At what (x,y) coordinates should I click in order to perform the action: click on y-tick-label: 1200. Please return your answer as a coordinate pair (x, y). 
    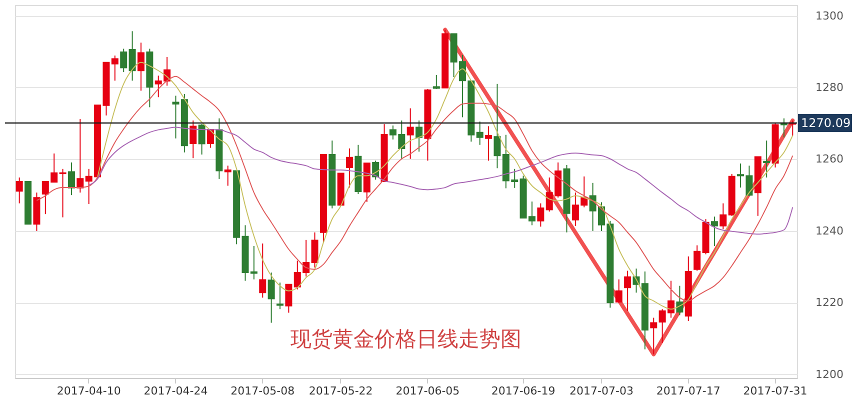
    Looking at the image, I should click on (830, 374).